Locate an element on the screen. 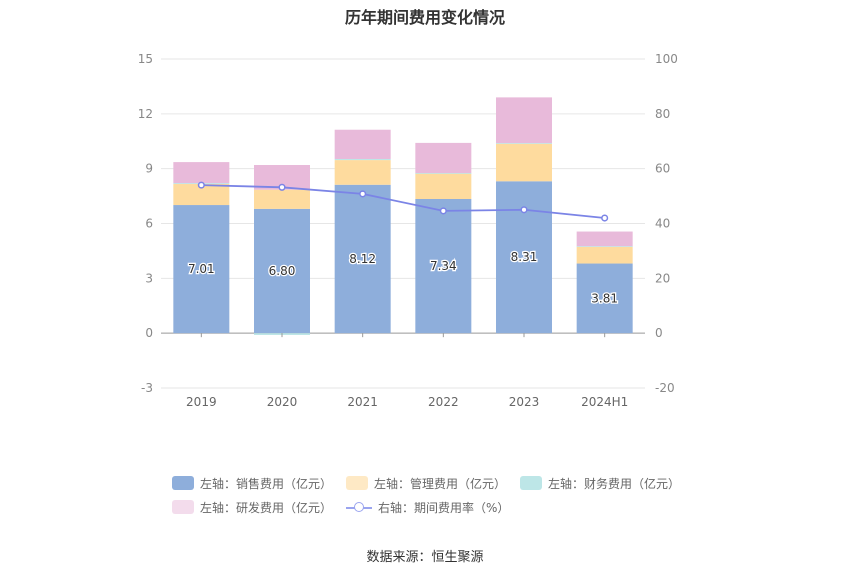 This screenshot has height=575, width=850. data-label: 6.80 is located at coordinates (282, 271).